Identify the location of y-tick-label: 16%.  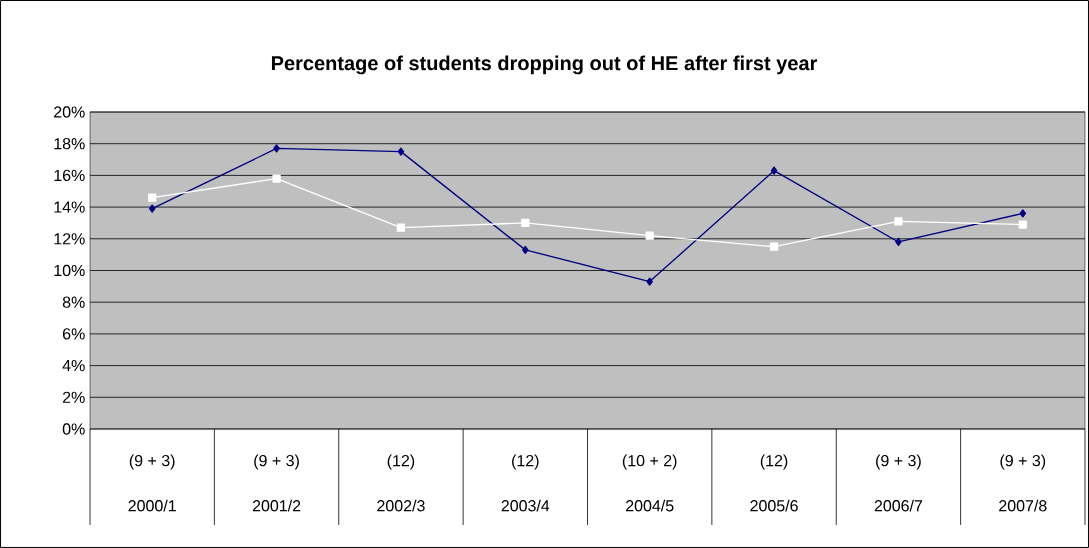
(69, 175).